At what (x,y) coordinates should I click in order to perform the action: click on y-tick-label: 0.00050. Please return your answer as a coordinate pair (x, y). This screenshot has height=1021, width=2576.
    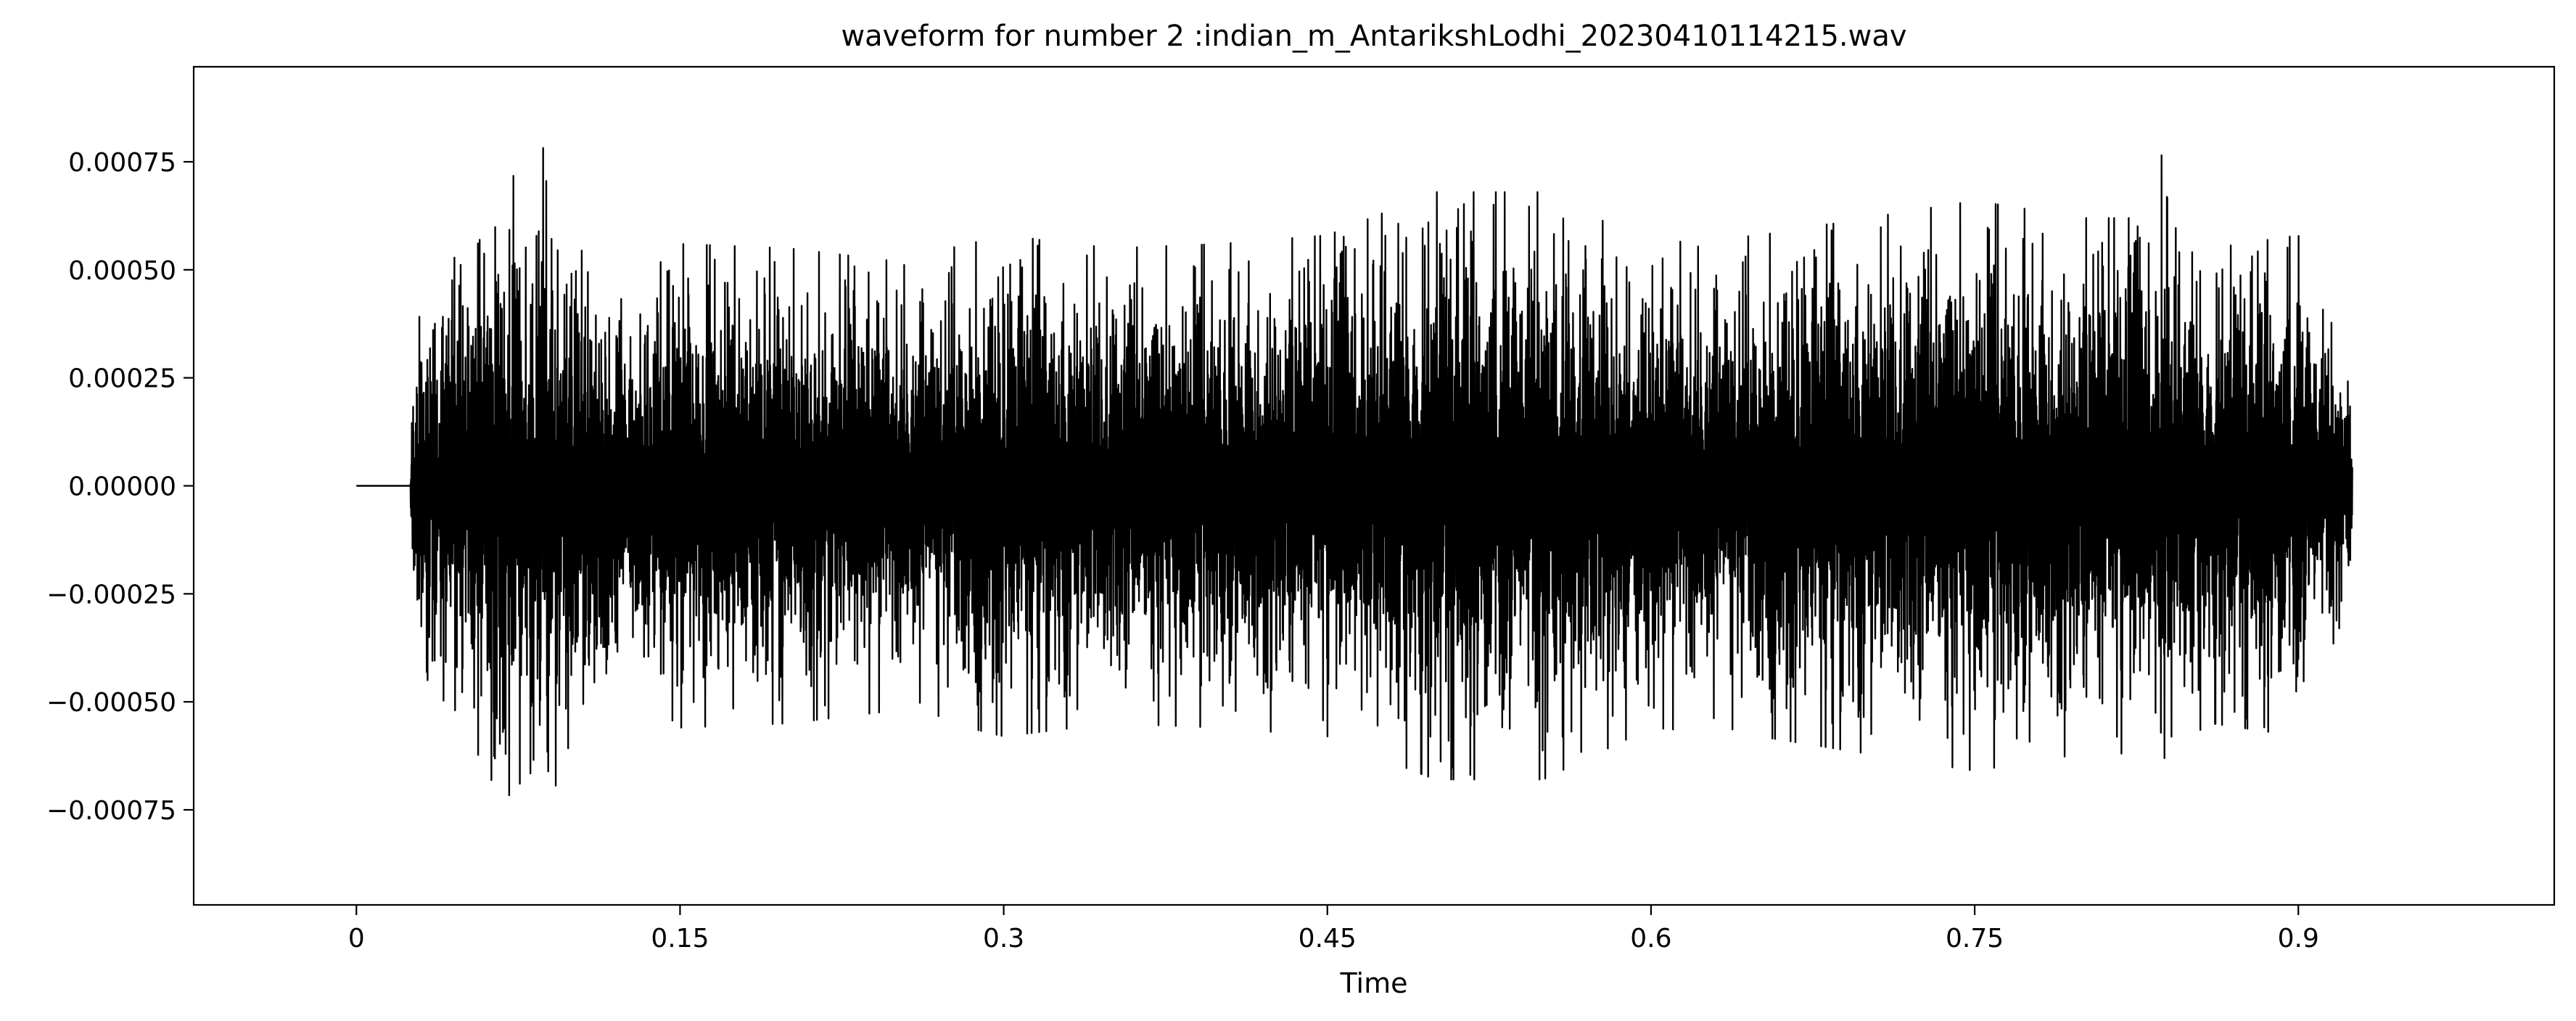
    Looking at the image, I should click on (122, 271).